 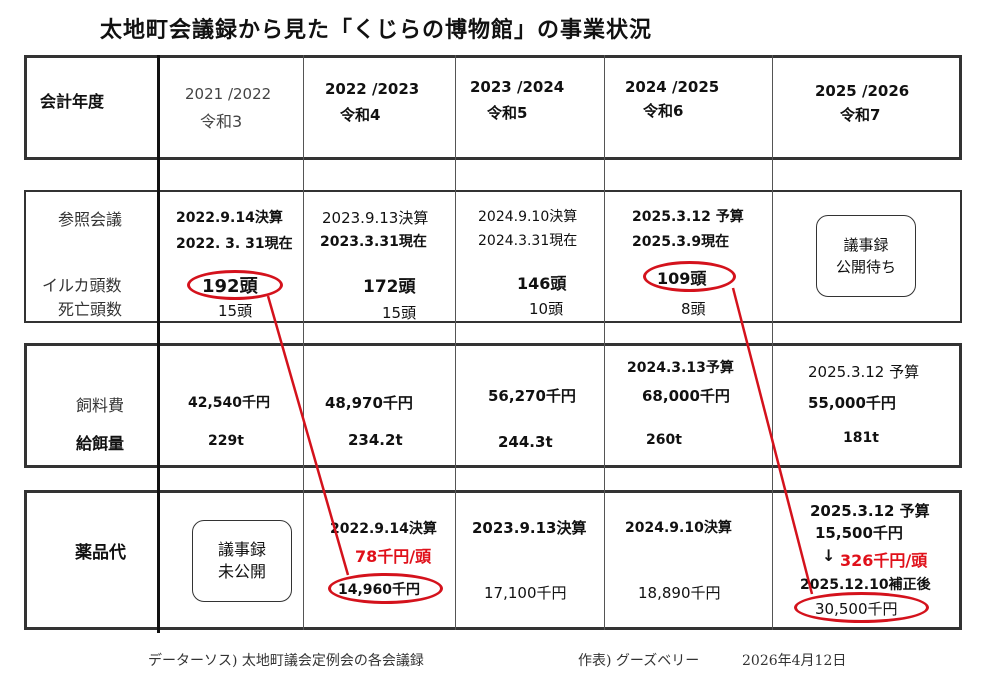 What do you see at coordinates (884, 560) in the screenshot?
I see `cost-per-head: 326千円/頭` at bounding box center [884, 560].